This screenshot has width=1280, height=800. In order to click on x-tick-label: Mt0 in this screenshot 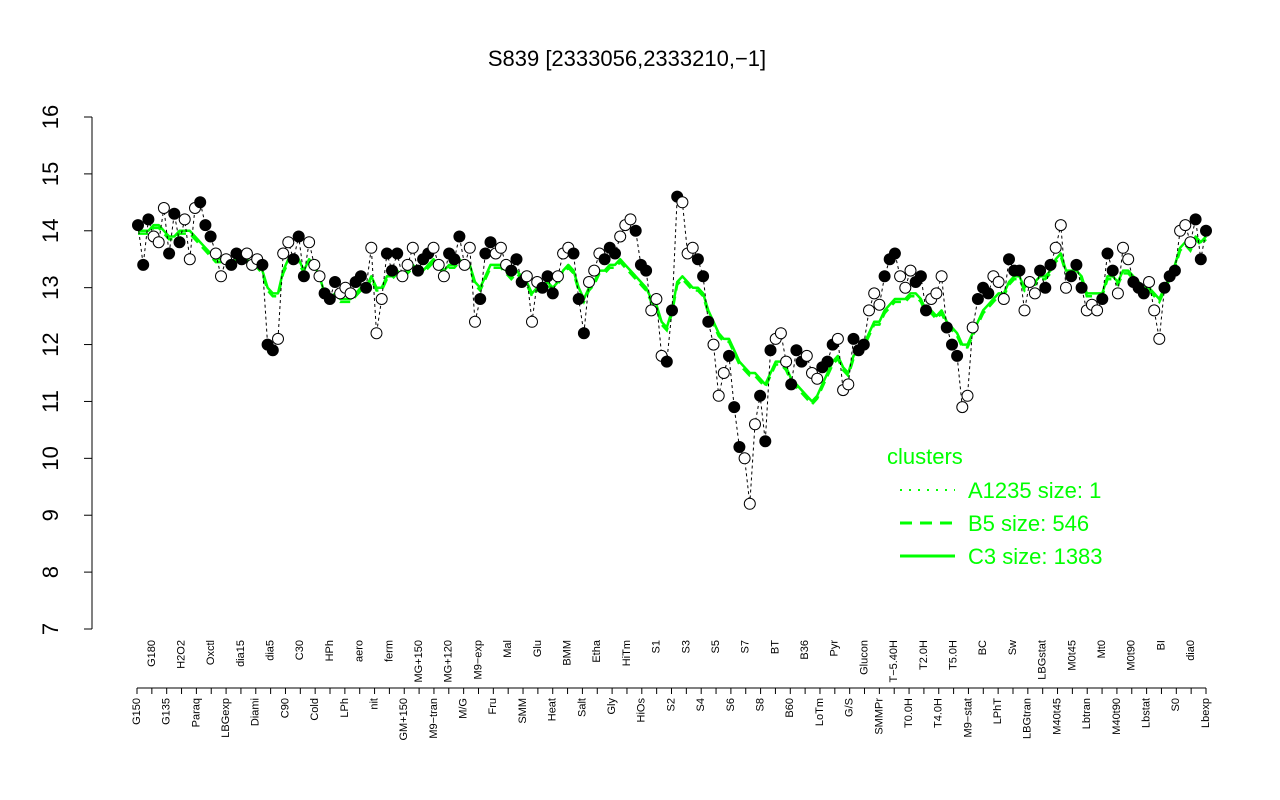, I will do `click(1102, 649)`.